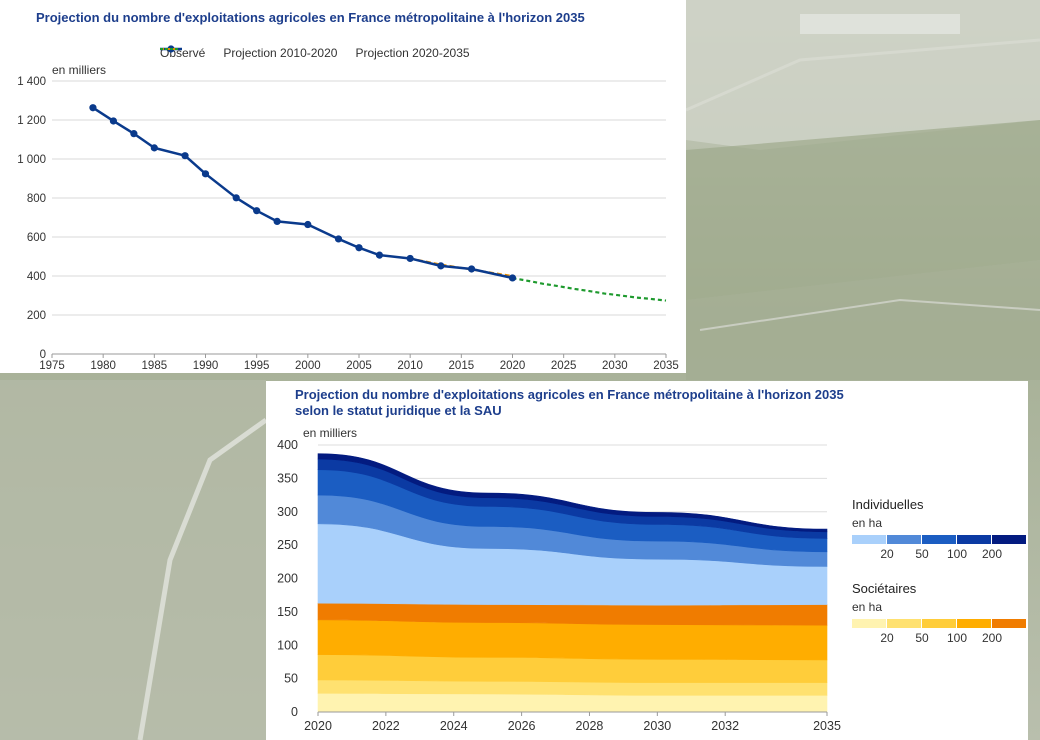  What do you see at coordinates (169, 49) in the screenshot?
I see `legend-proj2020-swatch` at bounding box center [169, 49].